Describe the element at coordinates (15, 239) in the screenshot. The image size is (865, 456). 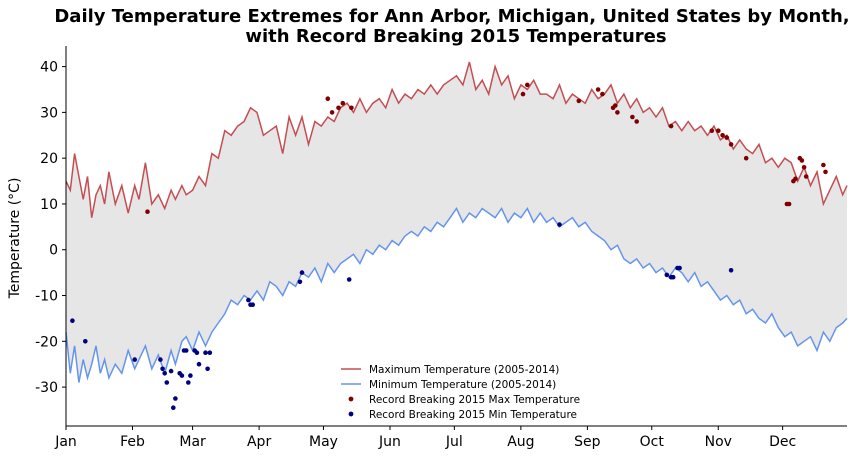
I see `y-axis-label: Temperature (°C)` at that location.